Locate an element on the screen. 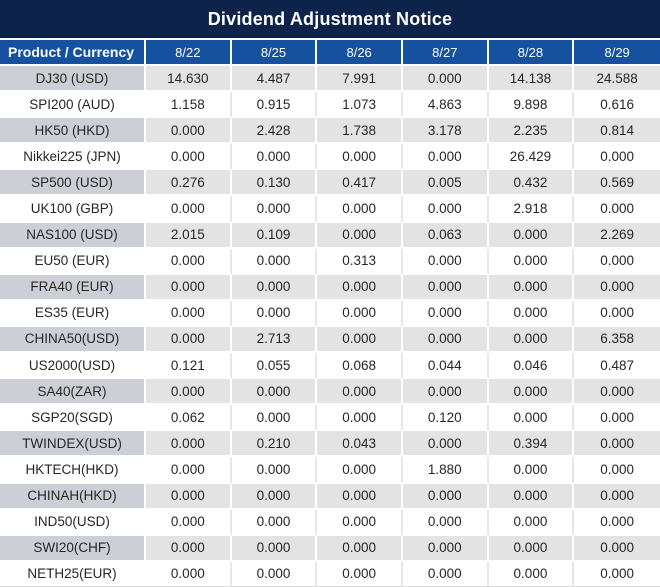 The height and width of the screenshot is (587, 660). product-cell: UK100 (GBP) is located at coordinates (73, 209).